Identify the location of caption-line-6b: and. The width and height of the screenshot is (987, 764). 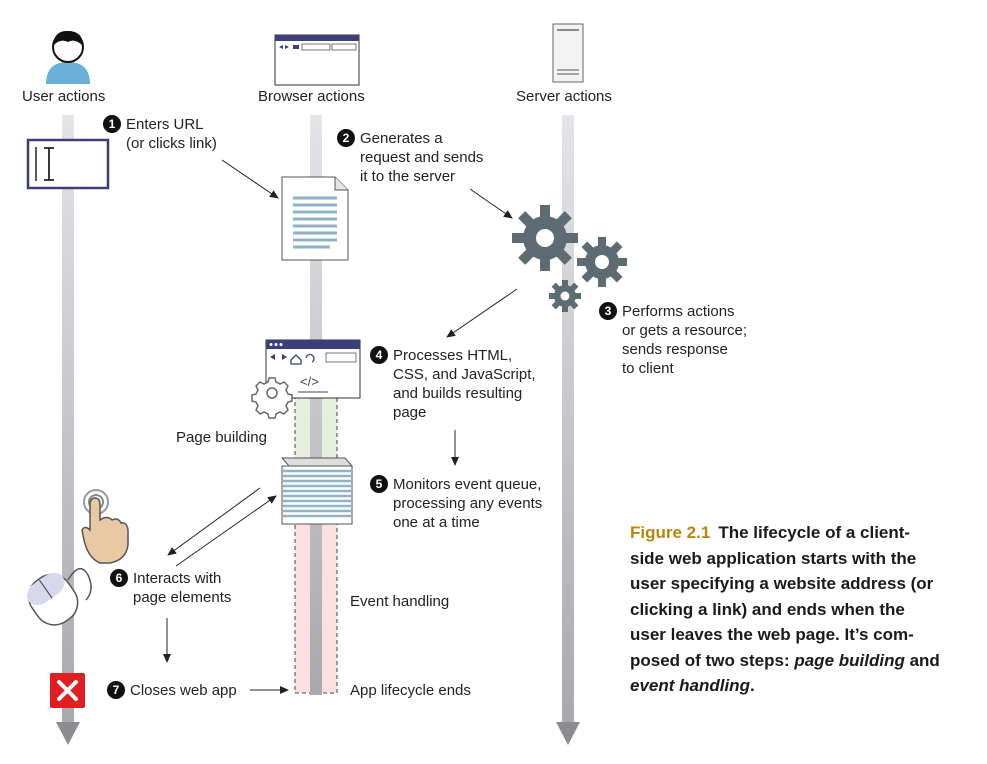
(922, 660).